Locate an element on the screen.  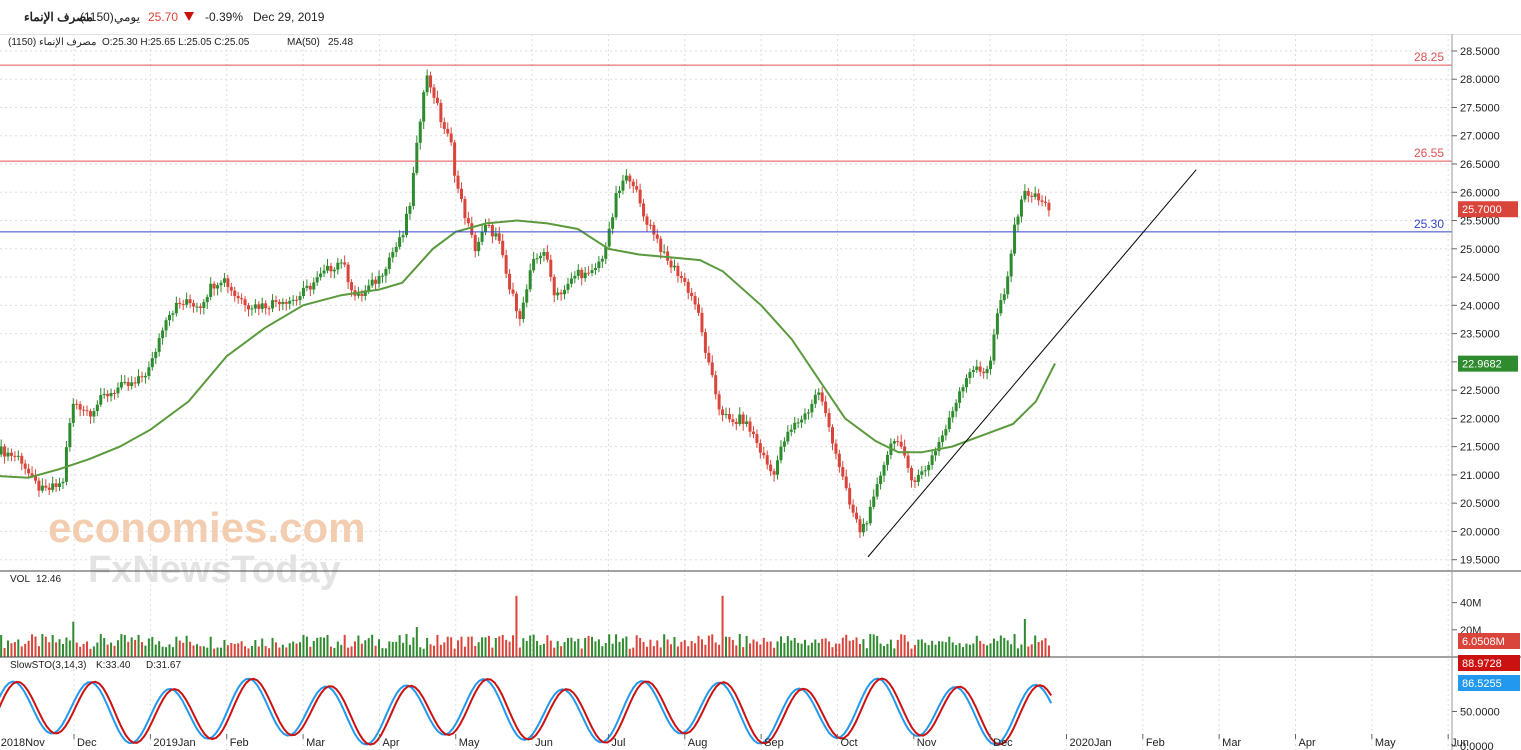
price-tick-label: 25.5000 is located at coordinates (1480, 222).